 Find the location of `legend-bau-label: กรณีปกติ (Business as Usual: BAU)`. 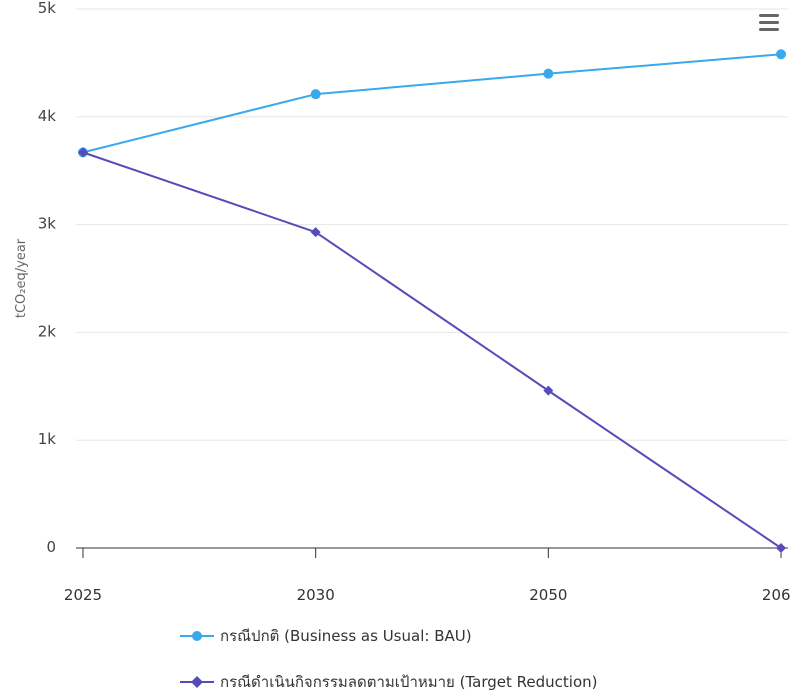

legend-bau-label: กรณีปกติ (Business as Usual: BAU) is located at coordinates (346, 636).